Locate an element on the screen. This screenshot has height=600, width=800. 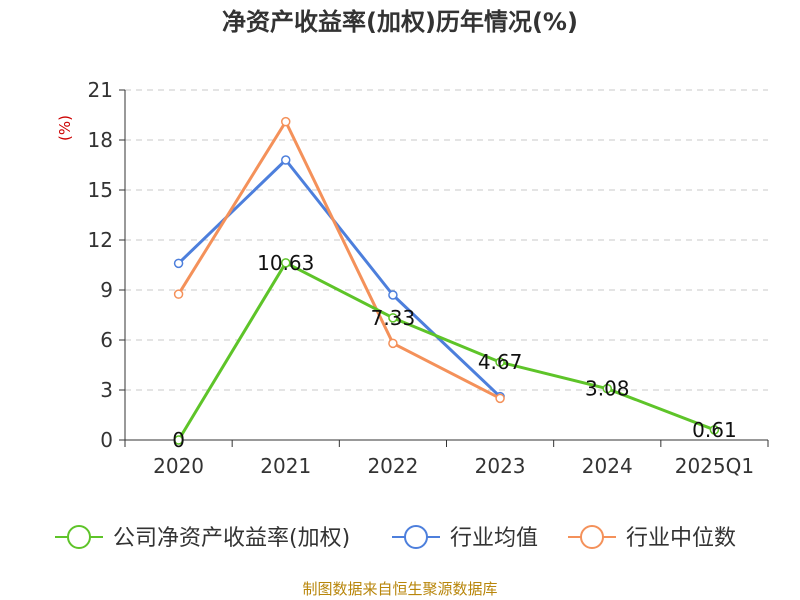
y-tick-label: 3 is located at coordinates (106, 390).